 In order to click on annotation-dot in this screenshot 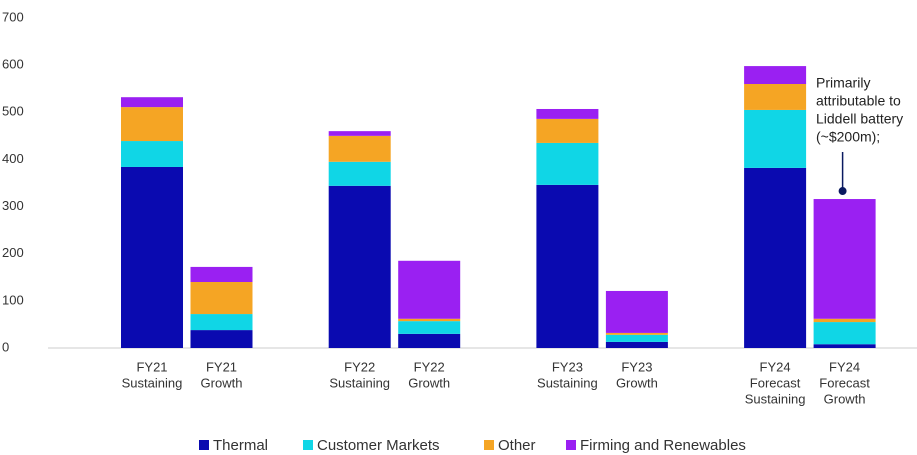, I will do `click(842, 191)`.